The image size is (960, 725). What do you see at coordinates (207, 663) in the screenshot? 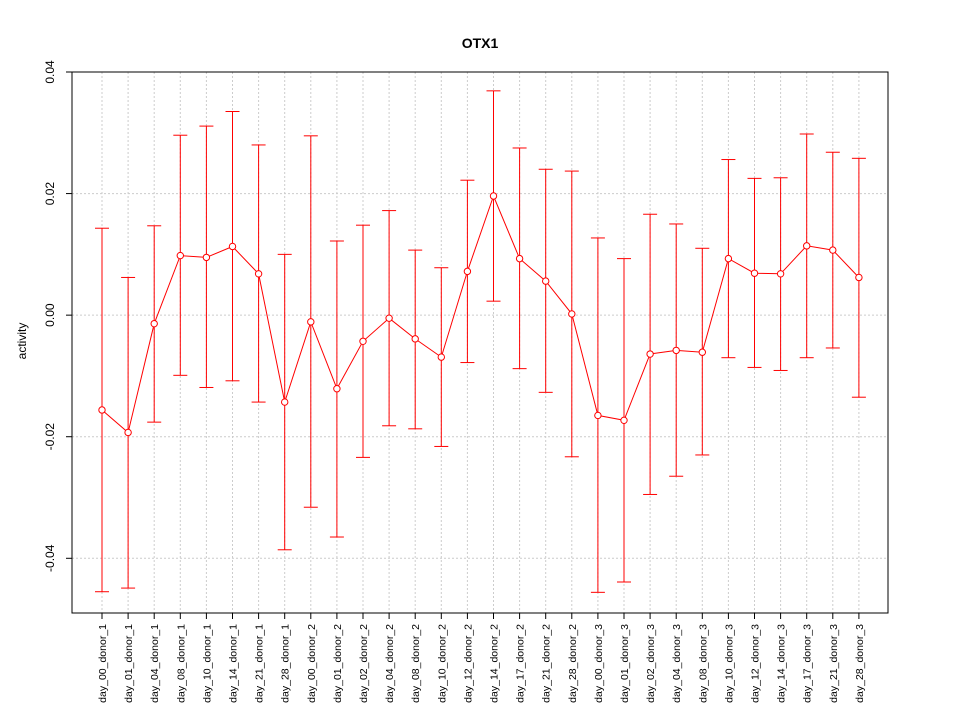
I see `x-tick-label: day_10_donor_1` at bounding box center [207, 663].